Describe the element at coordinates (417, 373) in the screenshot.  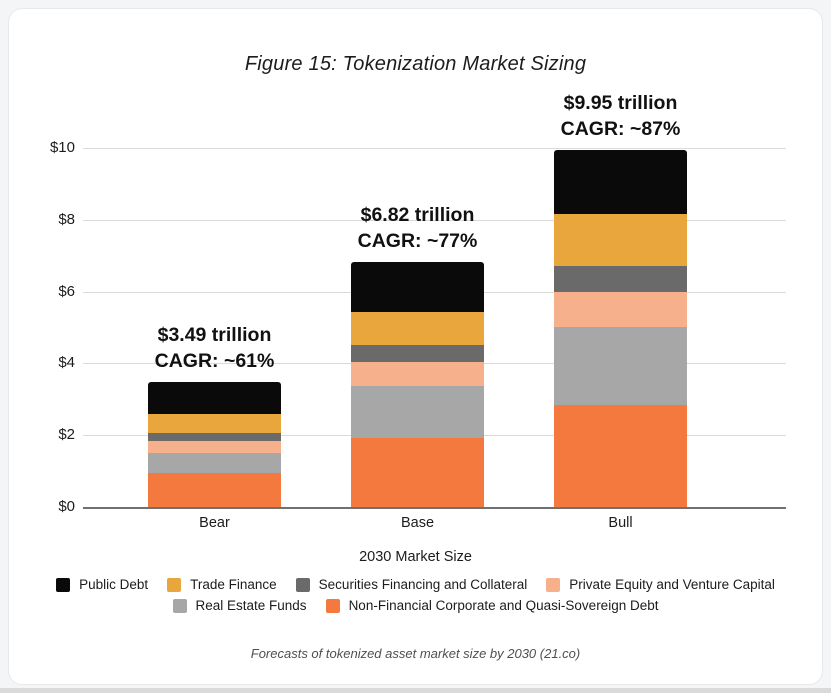
I see `bar-segment-base-private-equity-and-venture-capital` at that location.